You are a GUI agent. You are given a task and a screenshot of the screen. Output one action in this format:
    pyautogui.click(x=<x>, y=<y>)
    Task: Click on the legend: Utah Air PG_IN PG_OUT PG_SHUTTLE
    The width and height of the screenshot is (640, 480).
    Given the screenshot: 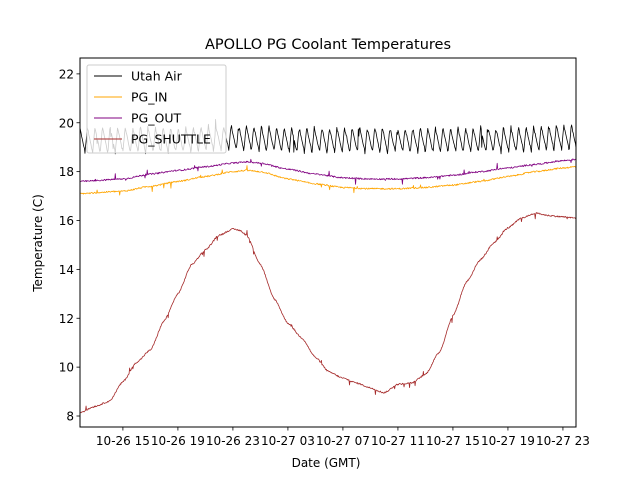 What is the action you would take?
    pyautogui.click(x=156, y=109)
    